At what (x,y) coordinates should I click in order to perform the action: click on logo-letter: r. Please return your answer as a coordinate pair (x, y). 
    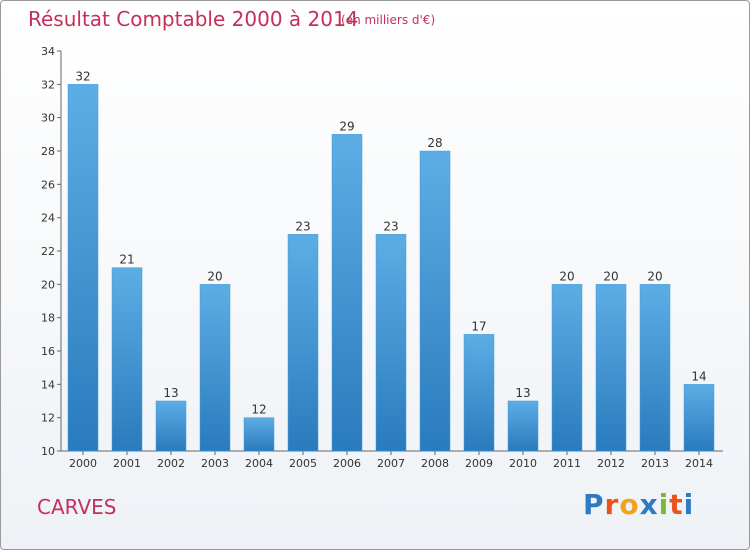
    Looking at the image, I should click on (612, 504).